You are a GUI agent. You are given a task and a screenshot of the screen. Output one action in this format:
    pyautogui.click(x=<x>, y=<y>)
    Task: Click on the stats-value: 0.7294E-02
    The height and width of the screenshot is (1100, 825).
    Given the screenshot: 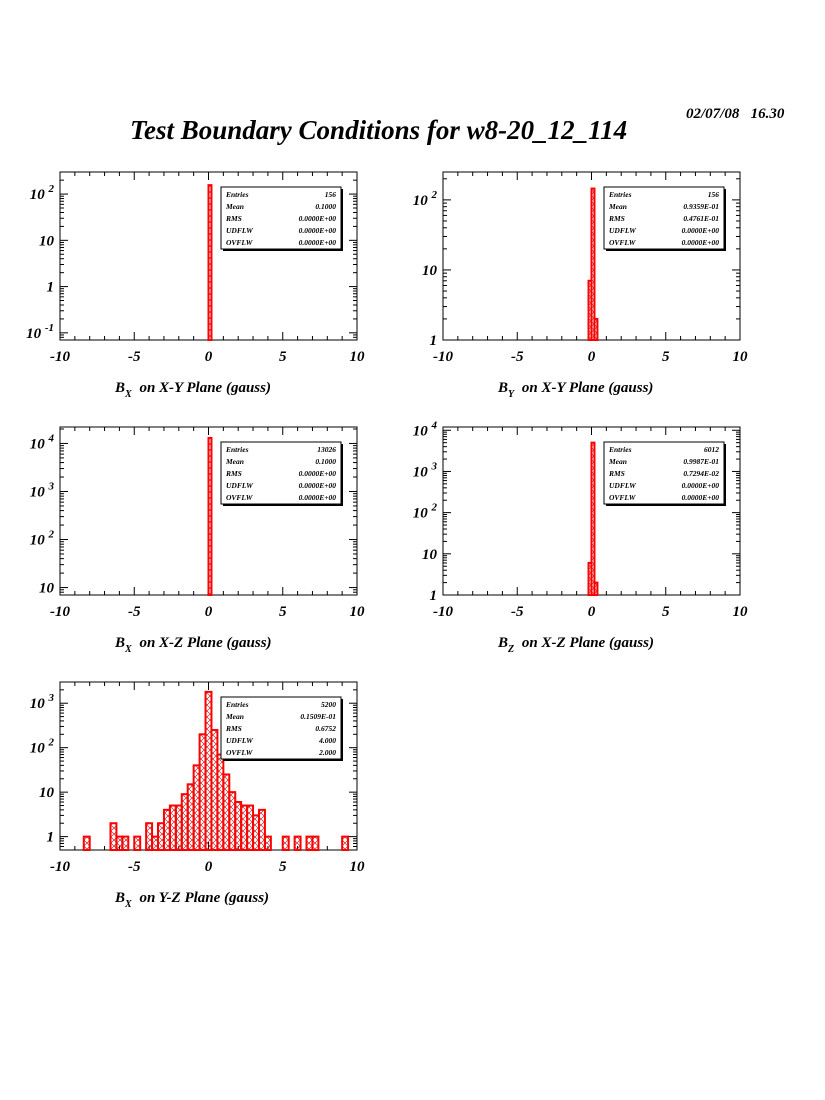 What is the action you would take?
    pyautogui.click(x=701, y=473)
    